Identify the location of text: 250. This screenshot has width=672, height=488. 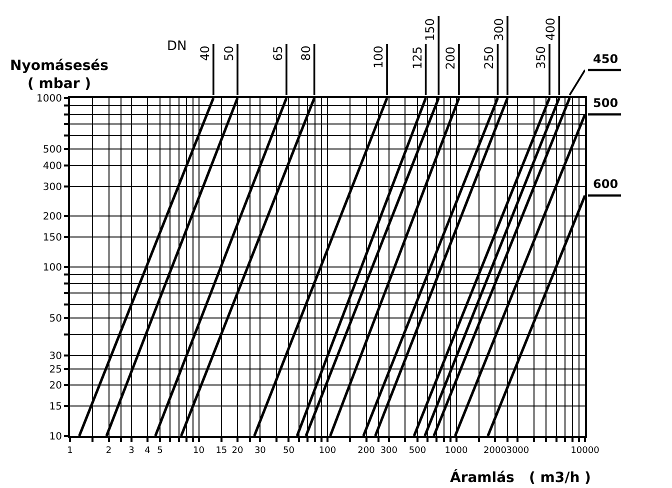
(489, 58).